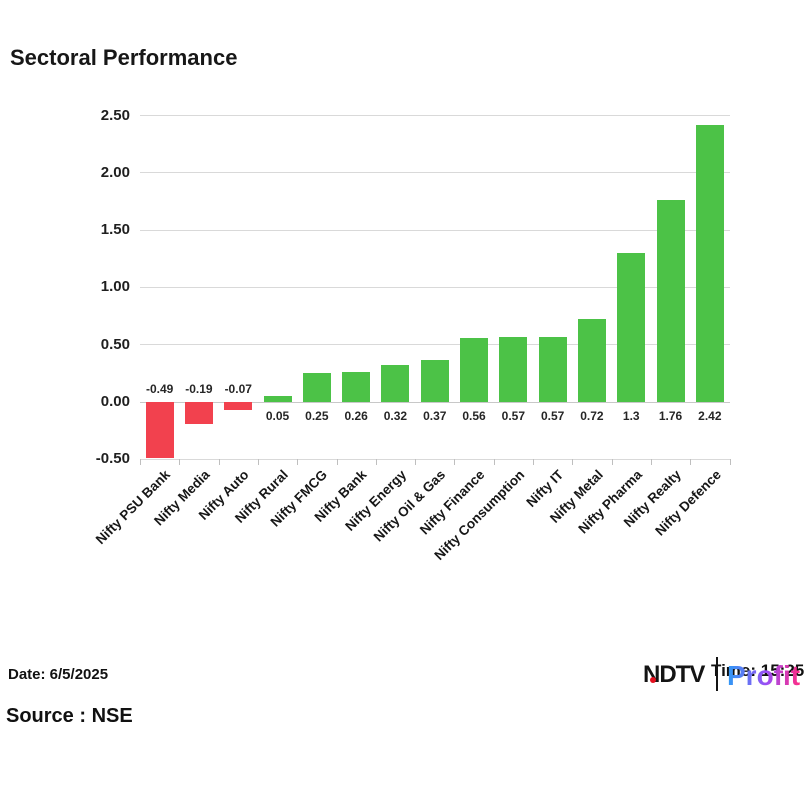 The height and width of the screenshot is (809, 809). What do you see at coordinates (474, 369) in the screenshot?
I see `bar-Nifty Finance` at bounding box center [474, 369].